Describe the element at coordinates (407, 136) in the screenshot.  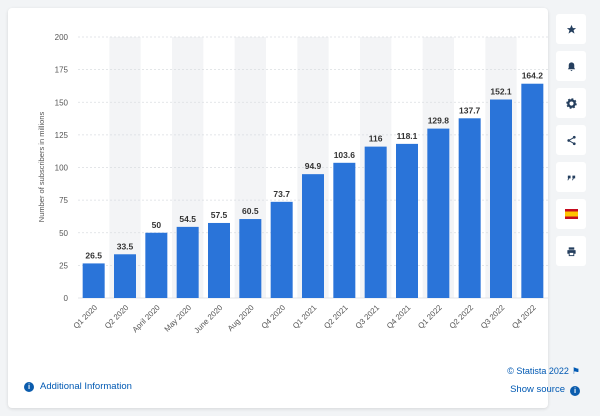
I see `data-label-q4-2021: 118.1` at that location.